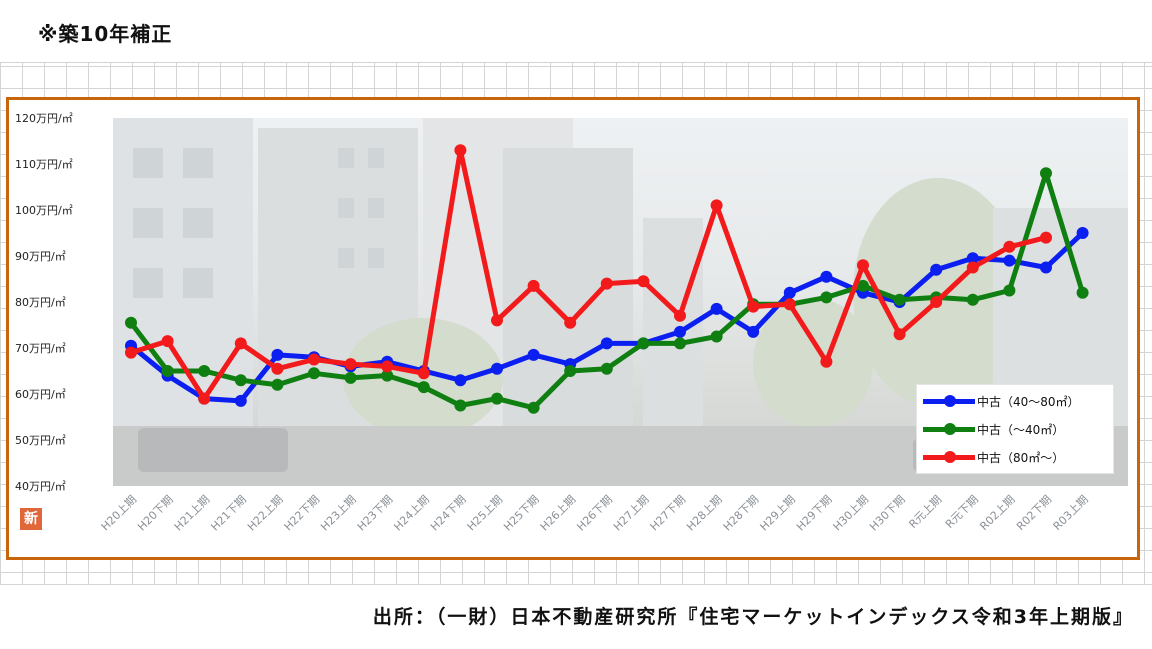 This screenshot has width=1152, height=649. I want to click on x-tick-label: H25上期, so click(485, 513).